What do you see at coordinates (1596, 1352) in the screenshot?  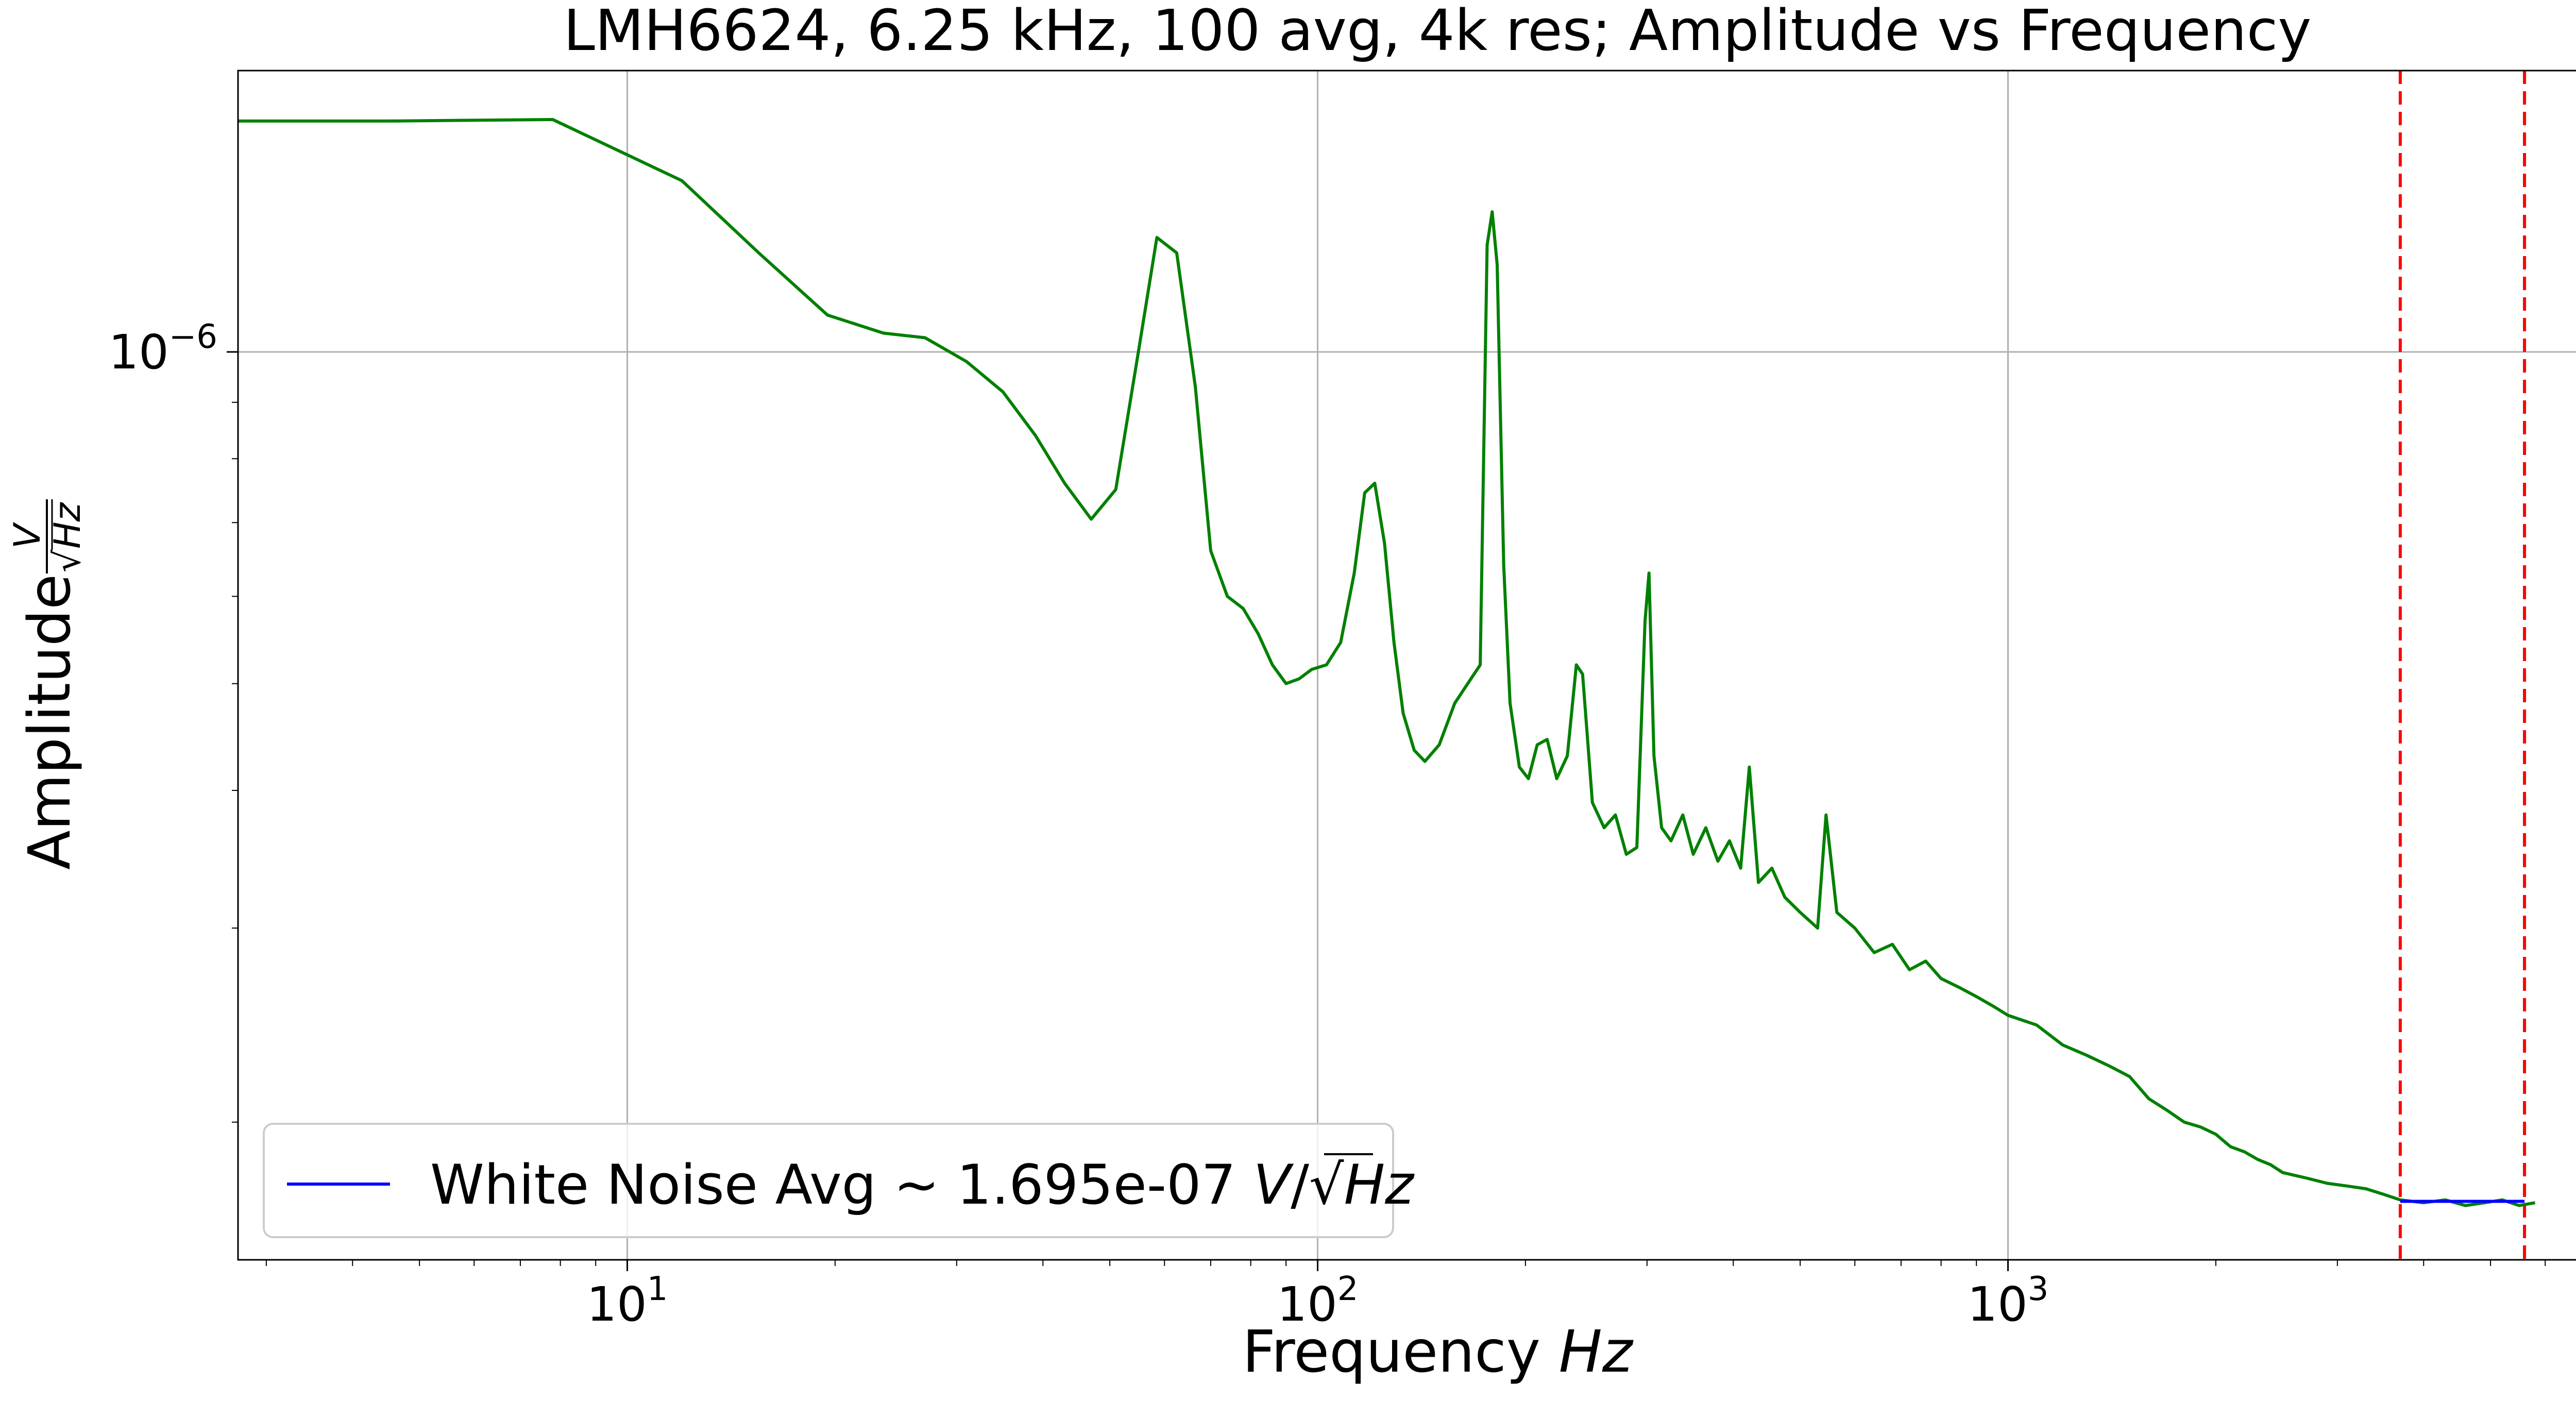 I see `x-axis-label-unit: Hz` at bounding box center [1596, 1352].